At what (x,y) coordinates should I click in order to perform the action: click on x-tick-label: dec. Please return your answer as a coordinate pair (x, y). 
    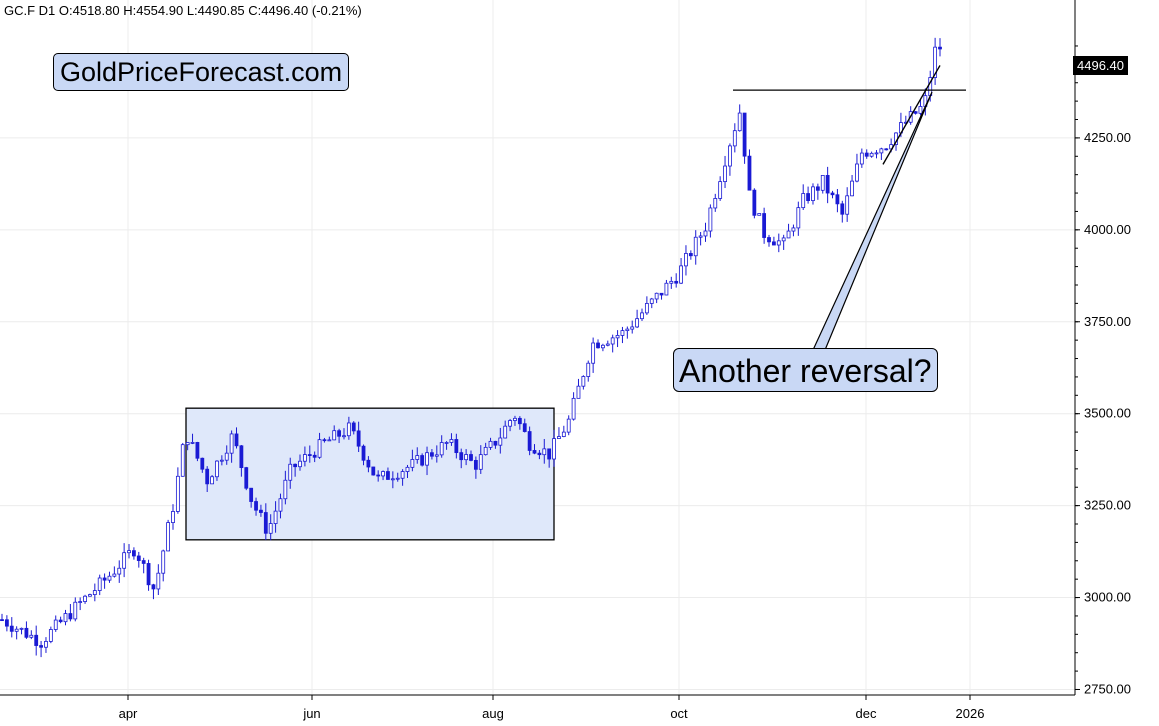
    Looking at the image, I should click on (866, 713).